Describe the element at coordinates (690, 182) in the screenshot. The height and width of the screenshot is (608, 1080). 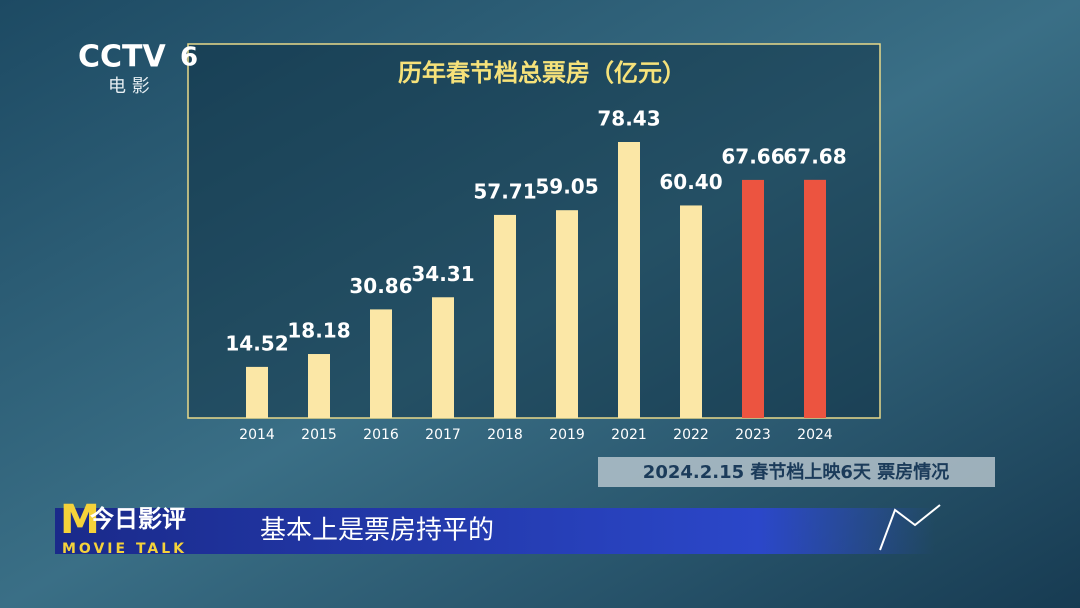
I see `value-label: 60.40` at that location.